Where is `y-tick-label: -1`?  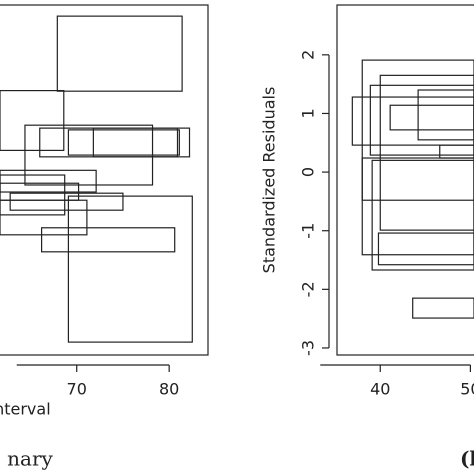 y-tick-label: -1 is located at coordinates (308, 231).